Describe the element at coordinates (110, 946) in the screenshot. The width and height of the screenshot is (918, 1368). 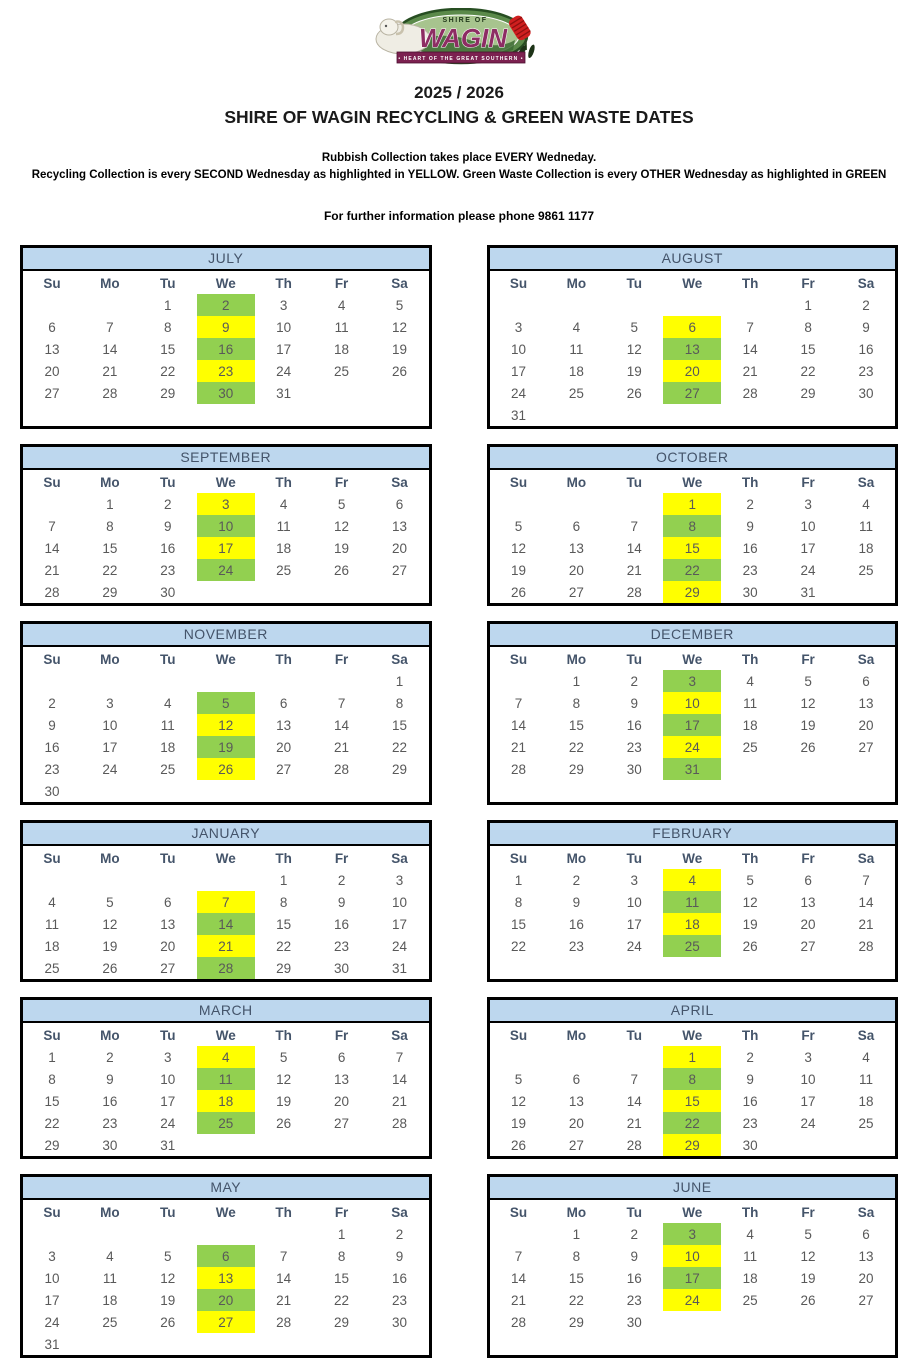
I see `day-cell: 19` at that location.